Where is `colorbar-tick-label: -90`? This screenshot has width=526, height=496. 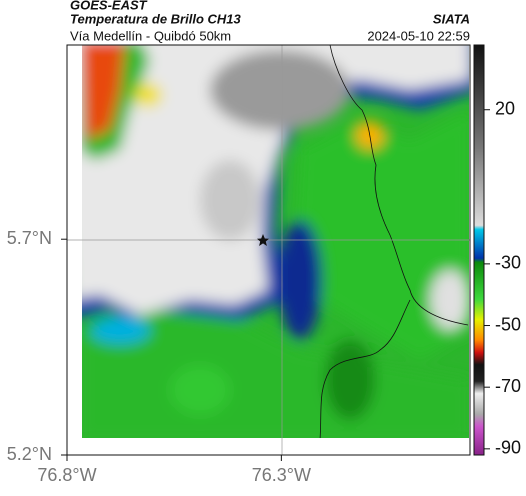 colorbar-tick-label: -90 is located at coordinates (508, 448).